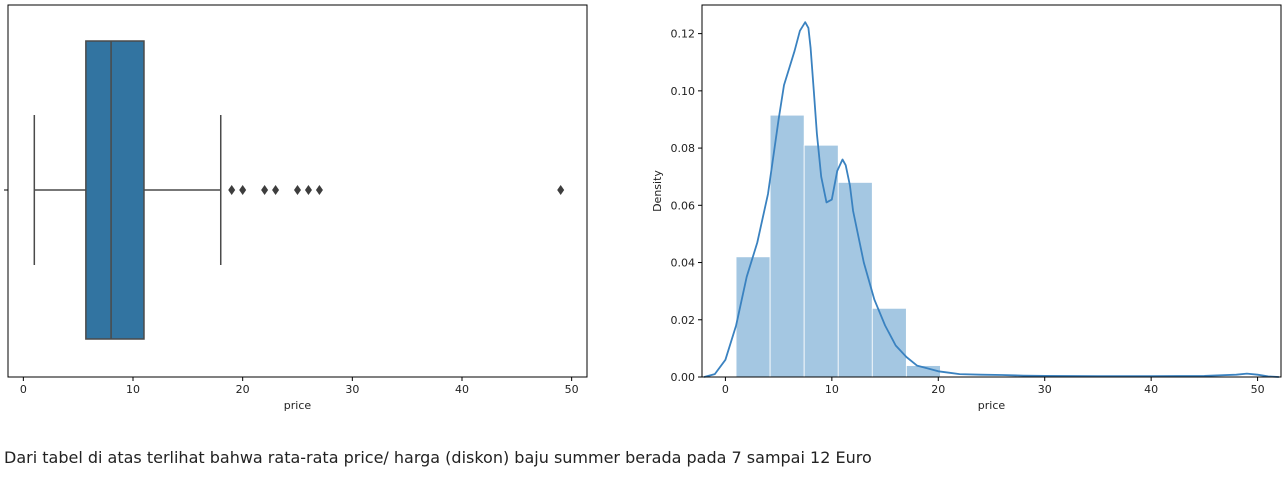 The width and height of the screenshot is (1287, 481). What do you see at coordinates (683, 205) in the screenshot?
I see `y-tick-label: 0.06` at bounding box center [683, 205].